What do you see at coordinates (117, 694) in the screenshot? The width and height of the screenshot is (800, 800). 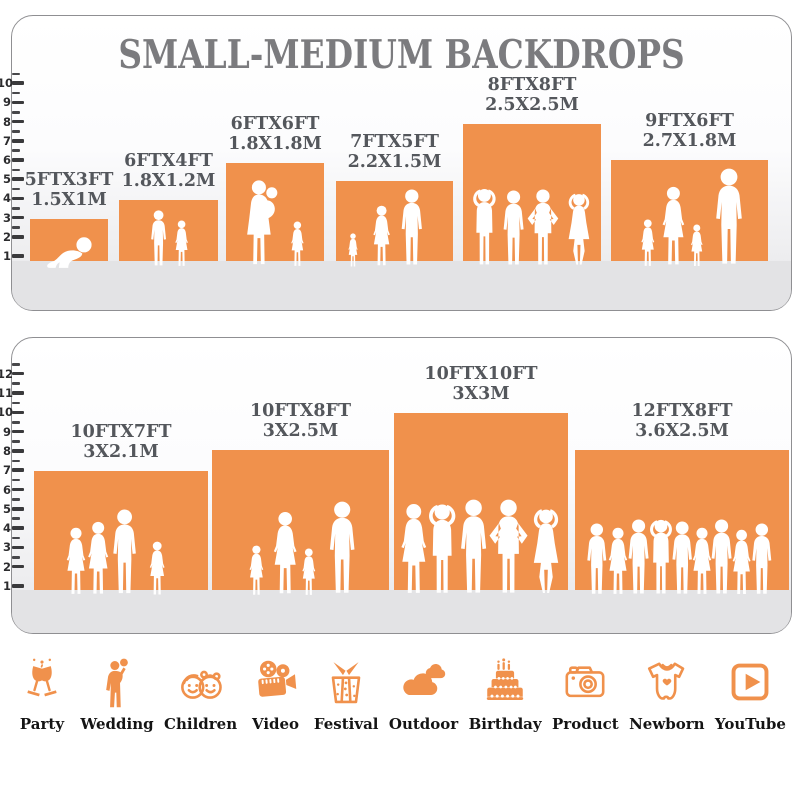 I see `category-wedding: Wedding` at bounding box center [117, 694].